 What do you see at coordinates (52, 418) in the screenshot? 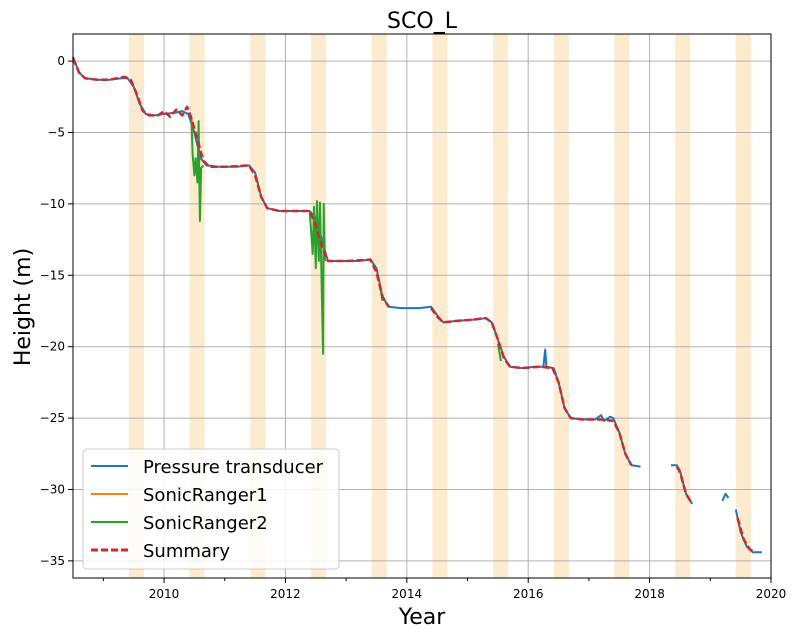
I see `y-tick-label-5: −25` at bounding box center [52, 418].